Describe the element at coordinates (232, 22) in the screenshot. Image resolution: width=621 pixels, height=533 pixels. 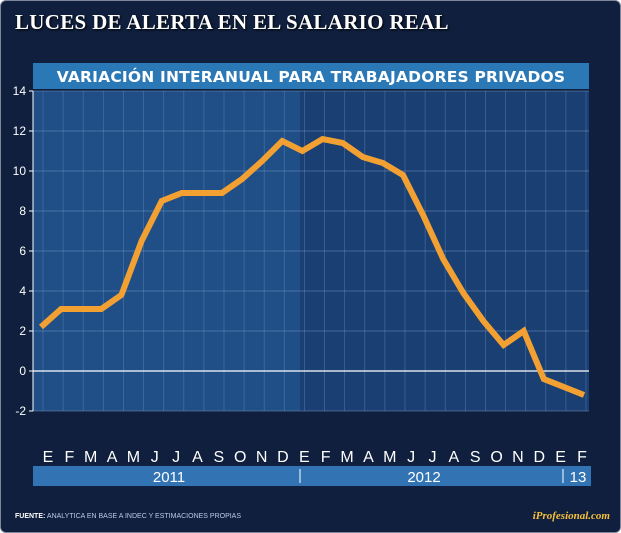
I see `page-title: LUCES DE ALERTA EN EL SALARIO REAL` at that location.